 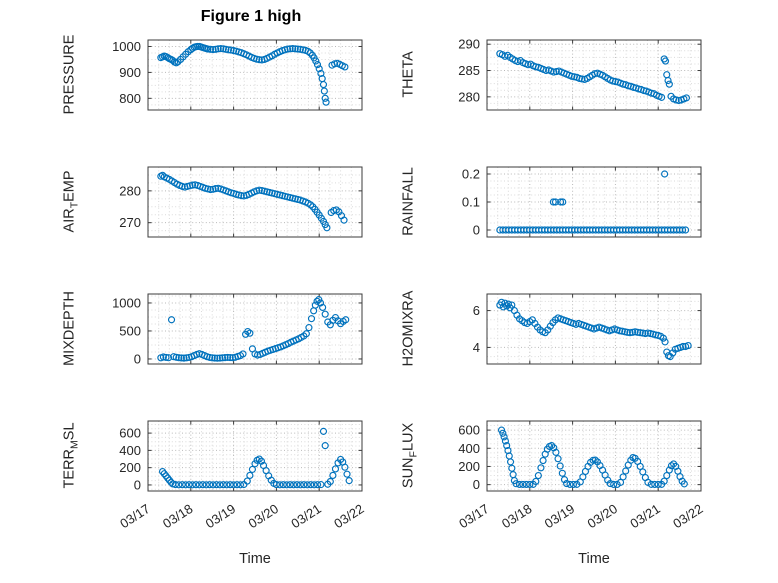 What do you see at coordinates (476, 347) in the screenshot?
I see `y-tick-label: 4` at bounding box center [476, 347].